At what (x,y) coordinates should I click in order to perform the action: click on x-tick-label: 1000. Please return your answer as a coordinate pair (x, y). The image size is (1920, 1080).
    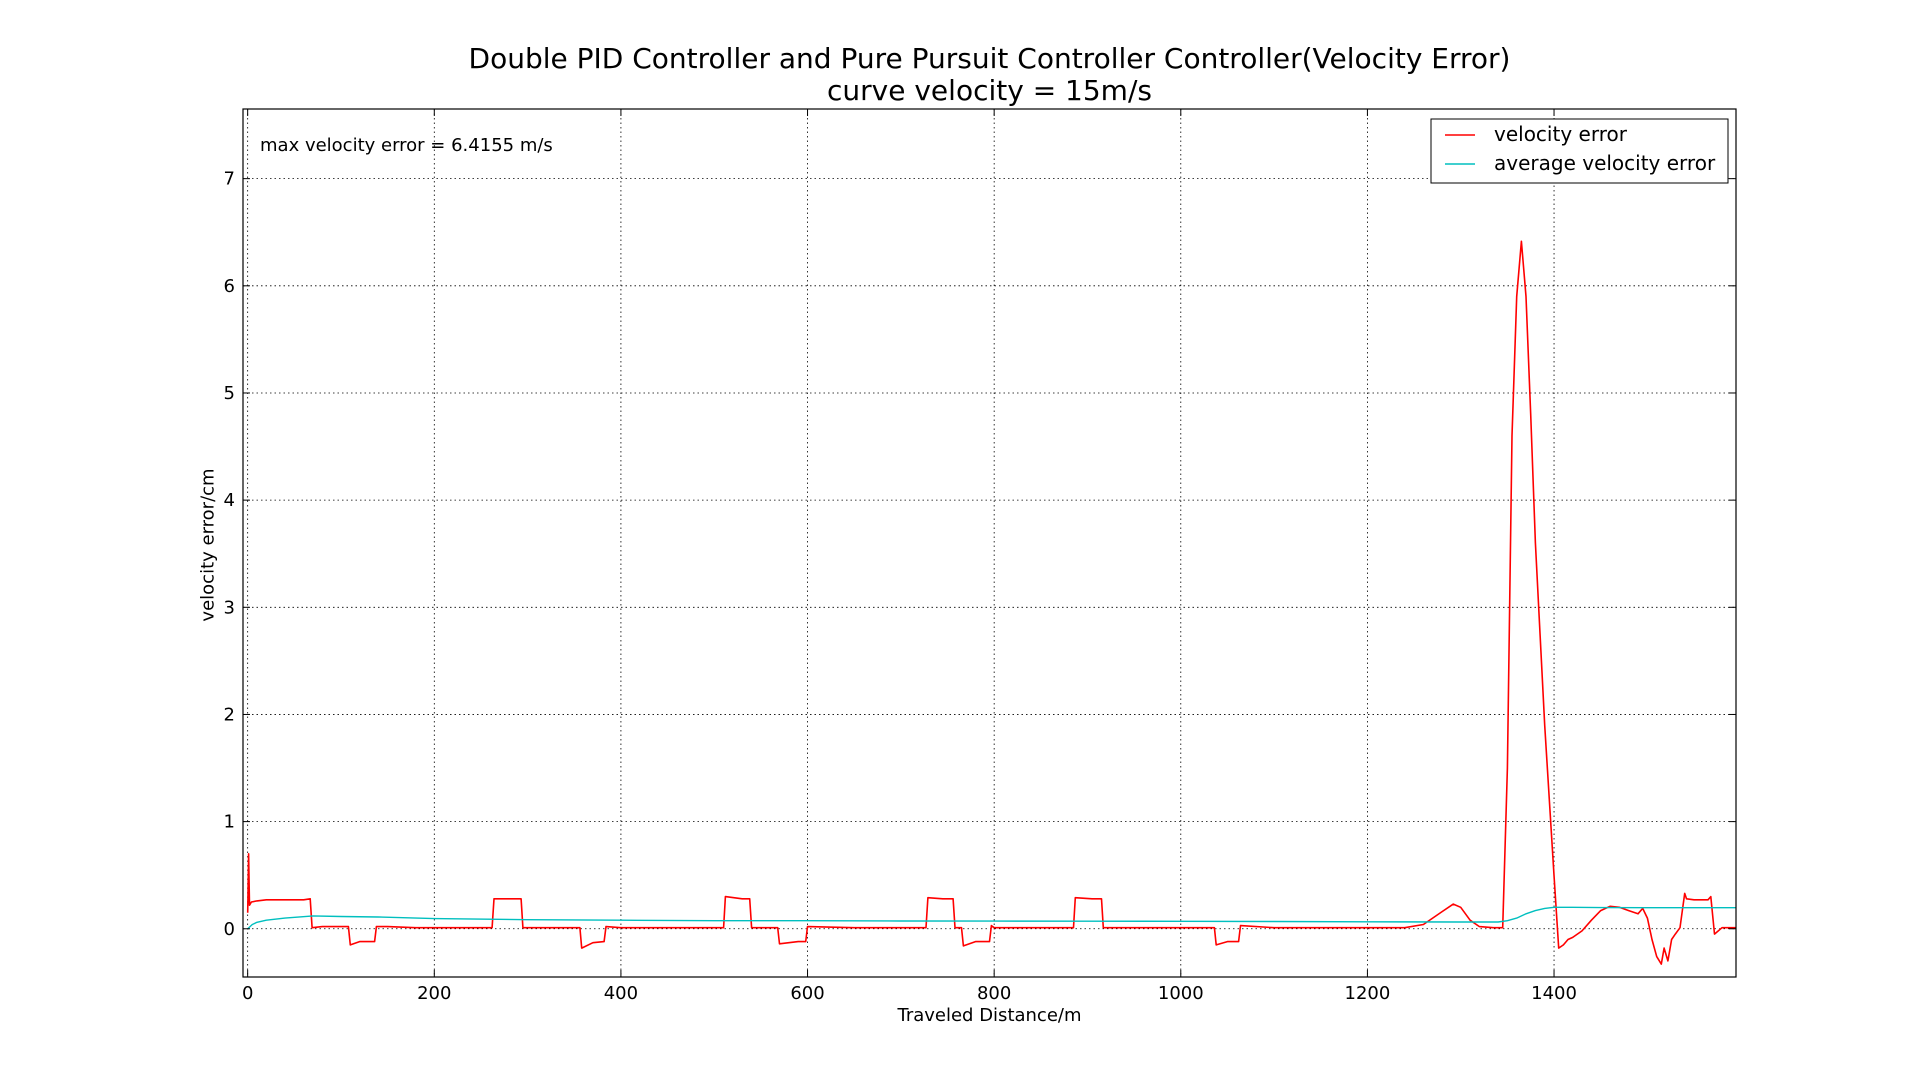
    Looking at the image, I should click on (1181, 993).